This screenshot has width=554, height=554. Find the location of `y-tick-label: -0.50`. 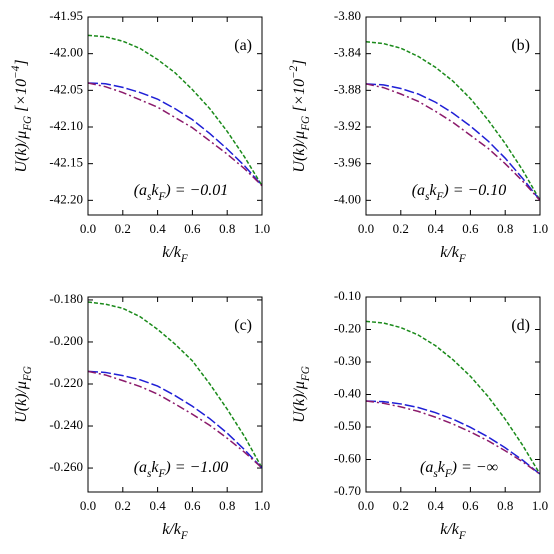

y-tick-label: -0.50 is located at coordinates (347, 425).